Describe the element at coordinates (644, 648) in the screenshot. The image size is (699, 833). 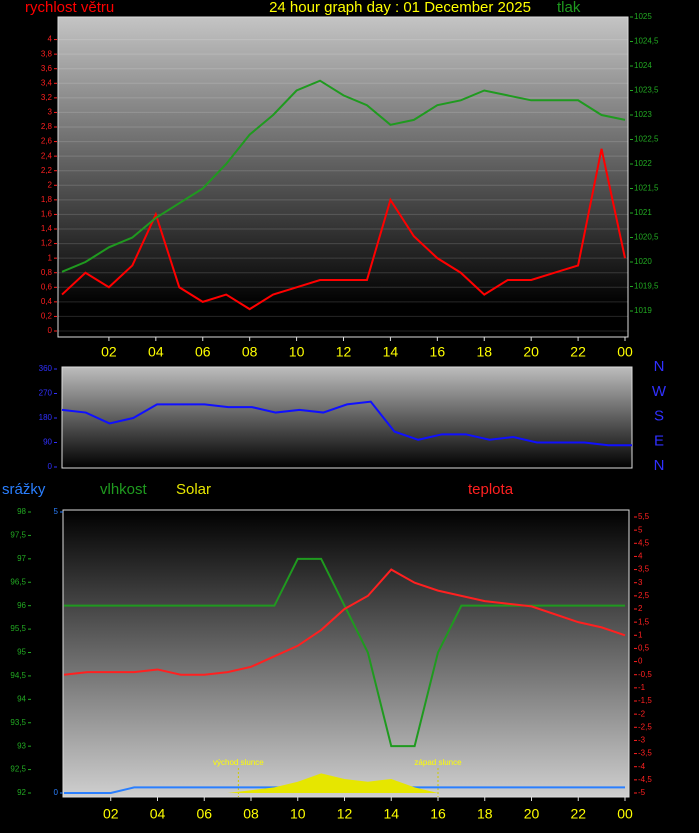
I see `y-tick-label: 0,5` at that location.